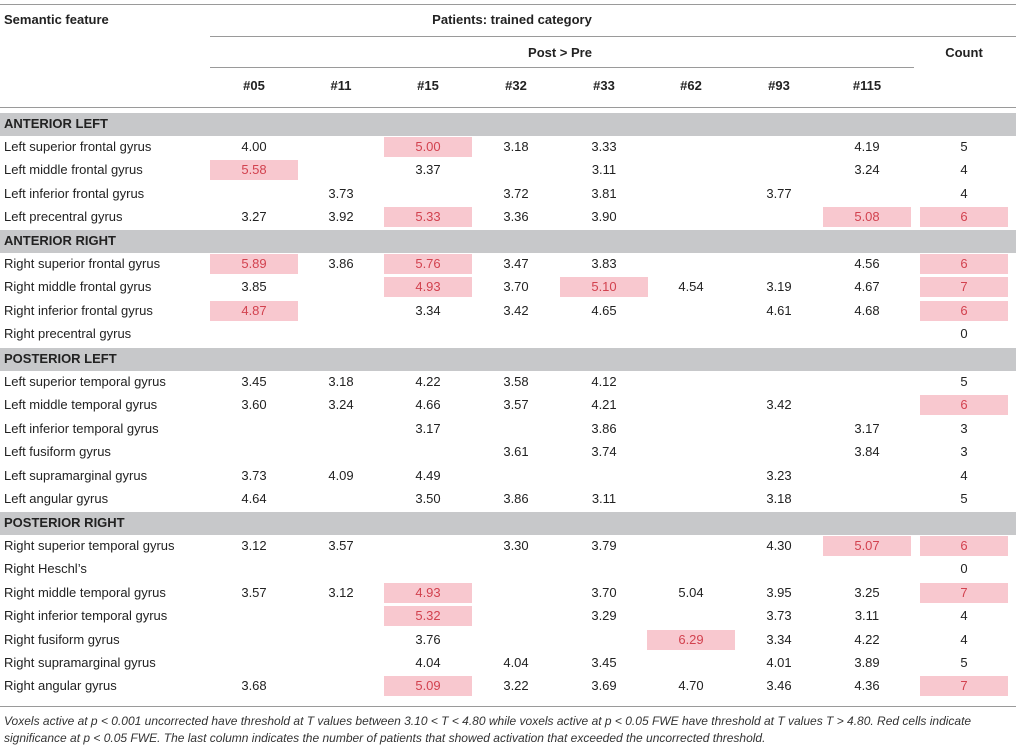  What do you see at coordinates (867, 263) in the screenshot?
I see `value-cell: 4.56` at bounding box center [867, 263].